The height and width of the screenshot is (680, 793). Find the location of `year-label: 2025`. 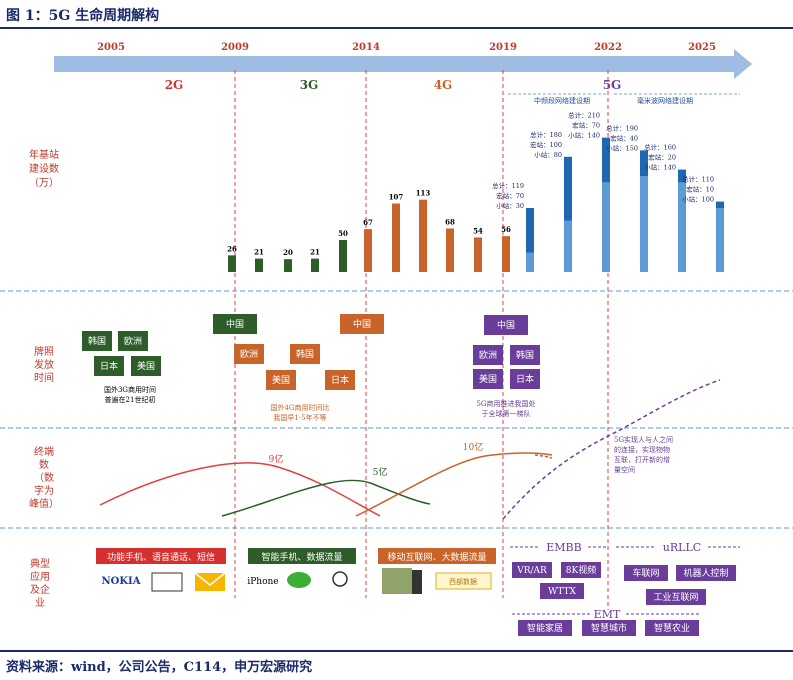

year-label: 2025 is located at coordinates (702, 47).